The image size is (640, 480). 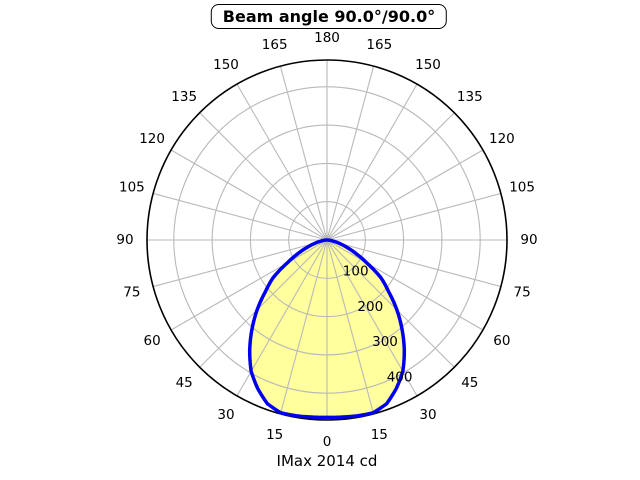 What do you see at coordinates (329, 16) in the screenshot?
I see `chart-title: Beam angle 90.0°/90.0°` at bounding box center [329, 16].